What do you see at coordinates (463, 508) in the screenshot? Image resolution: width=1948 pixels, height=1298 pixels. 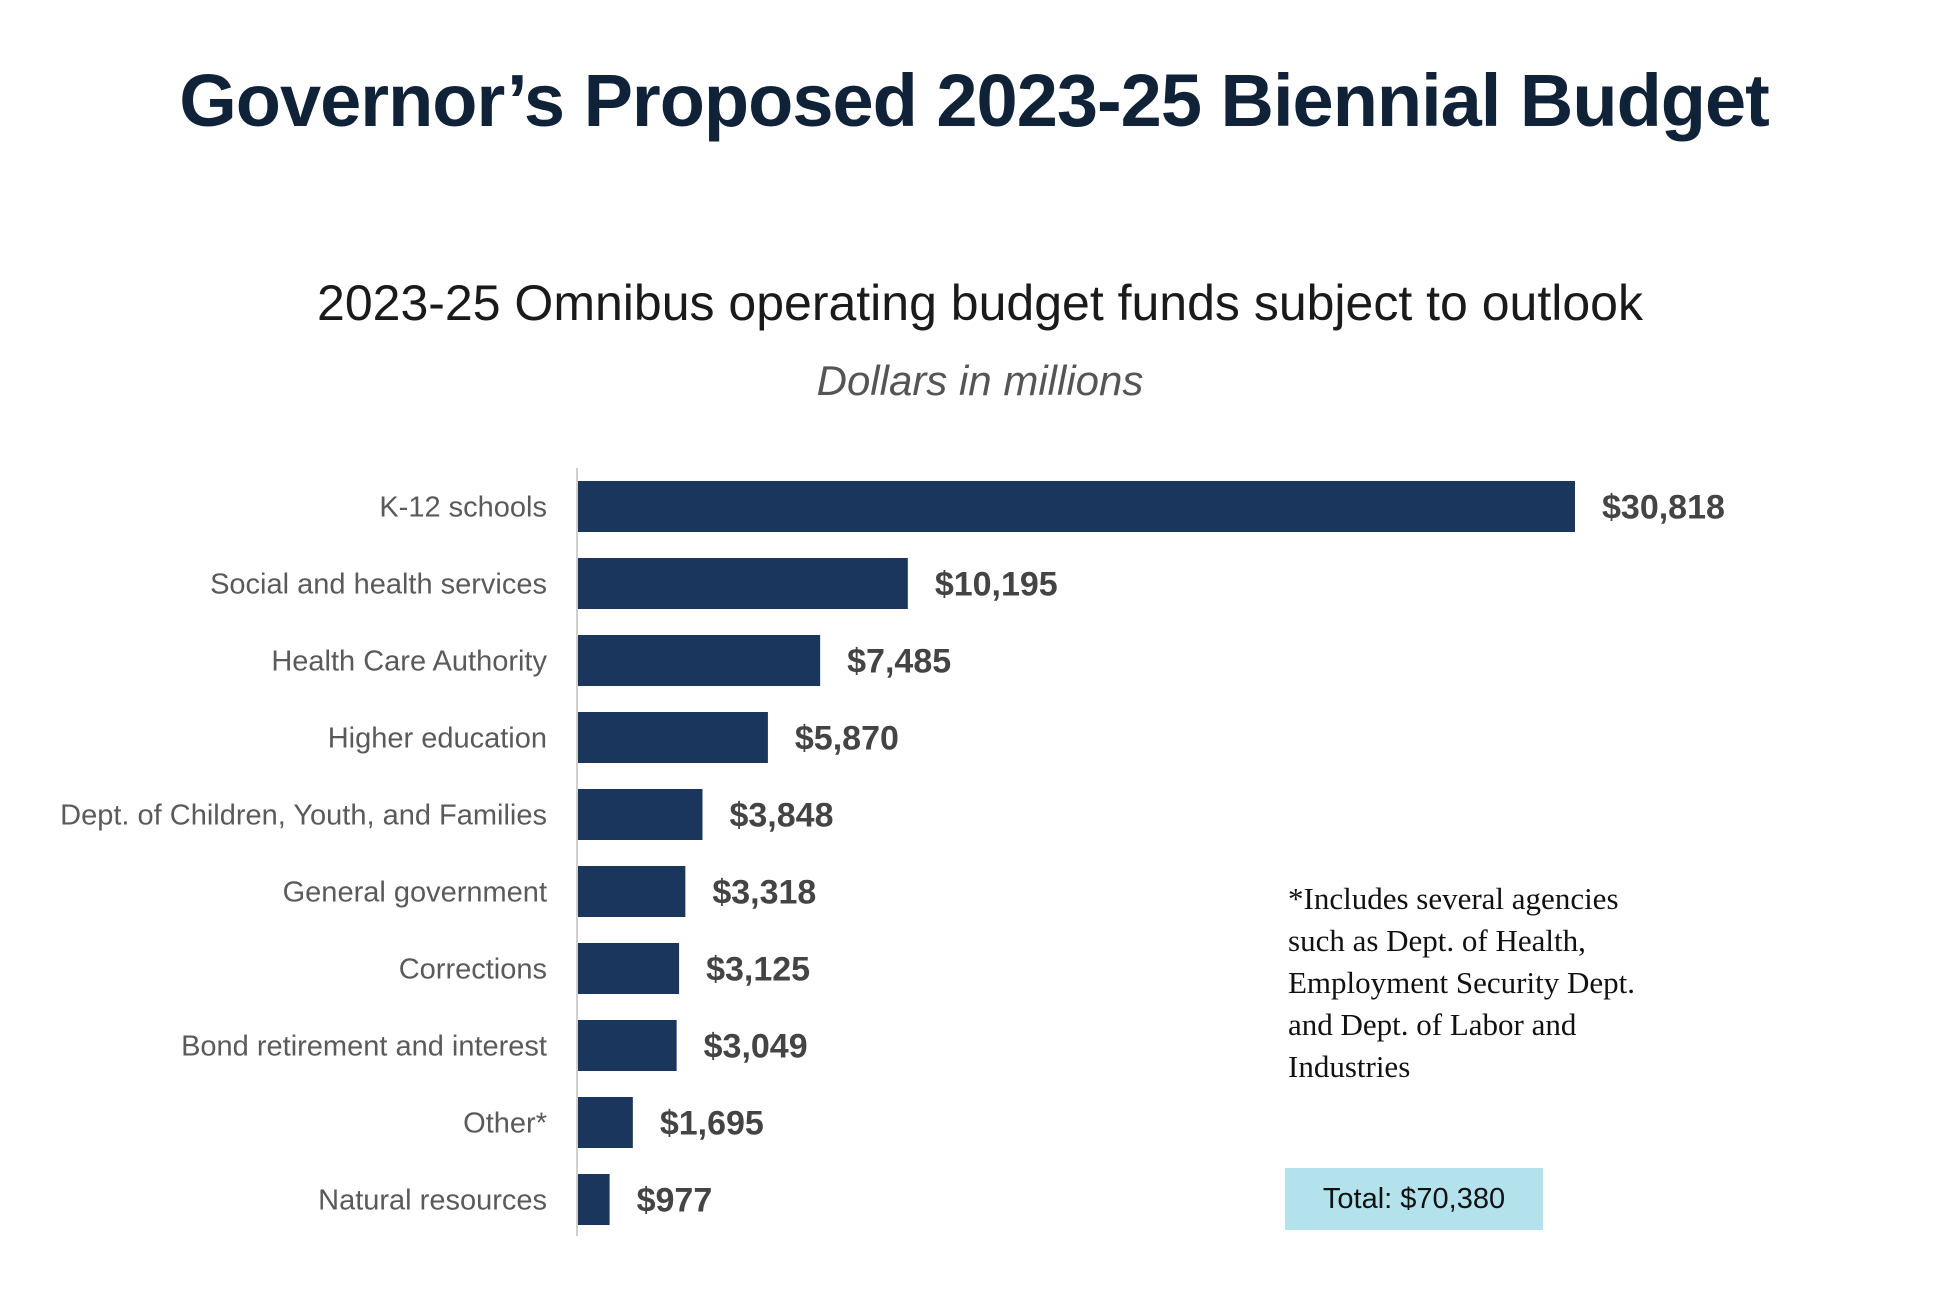 I see `category-label: K-12 schools` at bounding box center [463, 508].